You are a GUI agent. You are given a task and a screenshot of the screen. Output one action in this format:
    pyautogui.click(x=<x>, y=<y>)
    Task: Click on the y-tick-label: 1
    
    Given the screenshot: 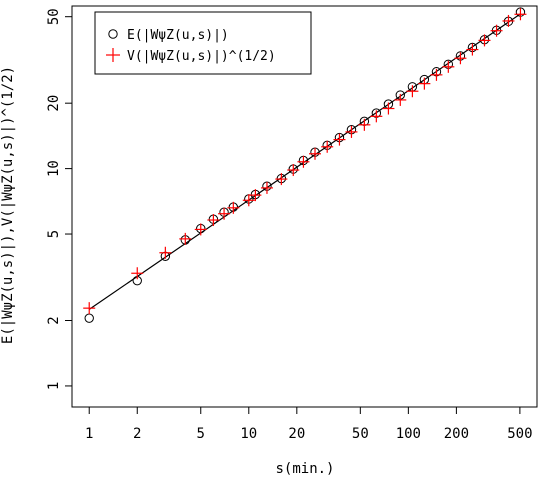 What is the action you would take?
    pyautogui.click(x=54, y=386)
    